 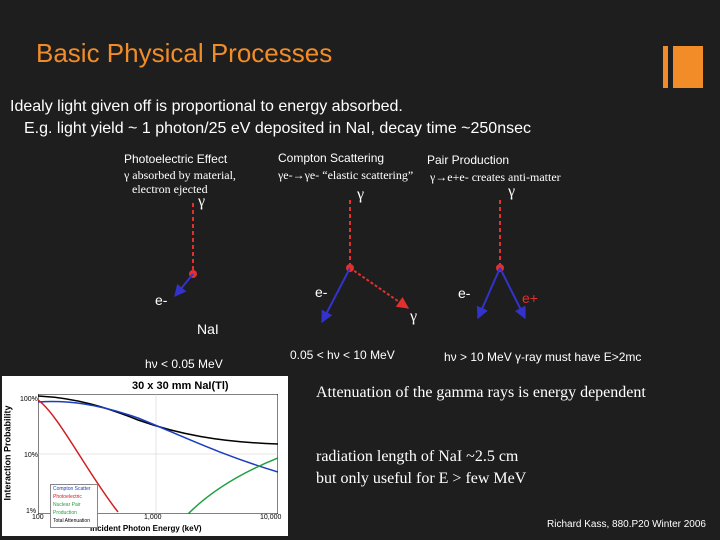 What do you see at coordinates (176, 159) in the screenshot?
I see `photoelectric-heading: Photoelectric Effect` at bounding box center [176, 159].